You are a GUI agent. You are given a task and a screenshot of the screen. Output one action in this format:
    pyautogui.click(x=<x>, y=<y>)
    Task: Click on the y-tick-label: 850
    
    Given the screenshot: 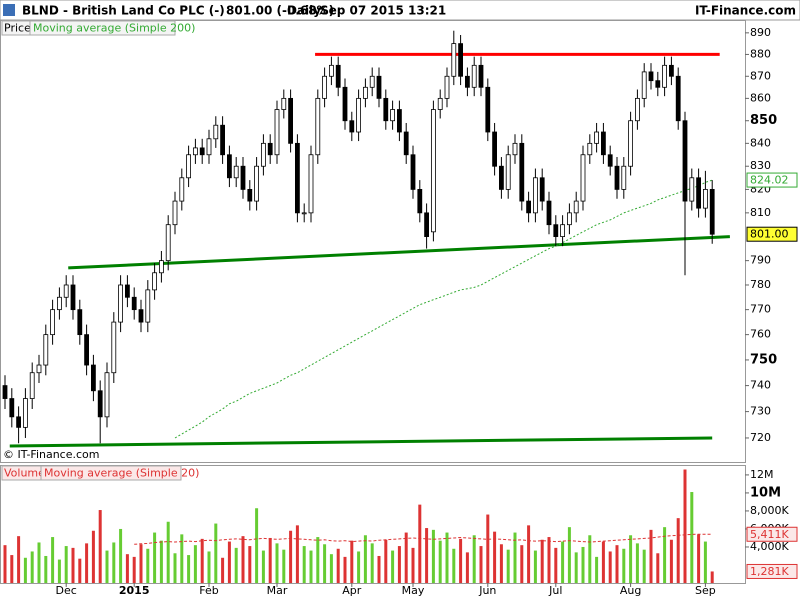 What is the action you would take?
    pyautogui.click(x=763, y=120)
    